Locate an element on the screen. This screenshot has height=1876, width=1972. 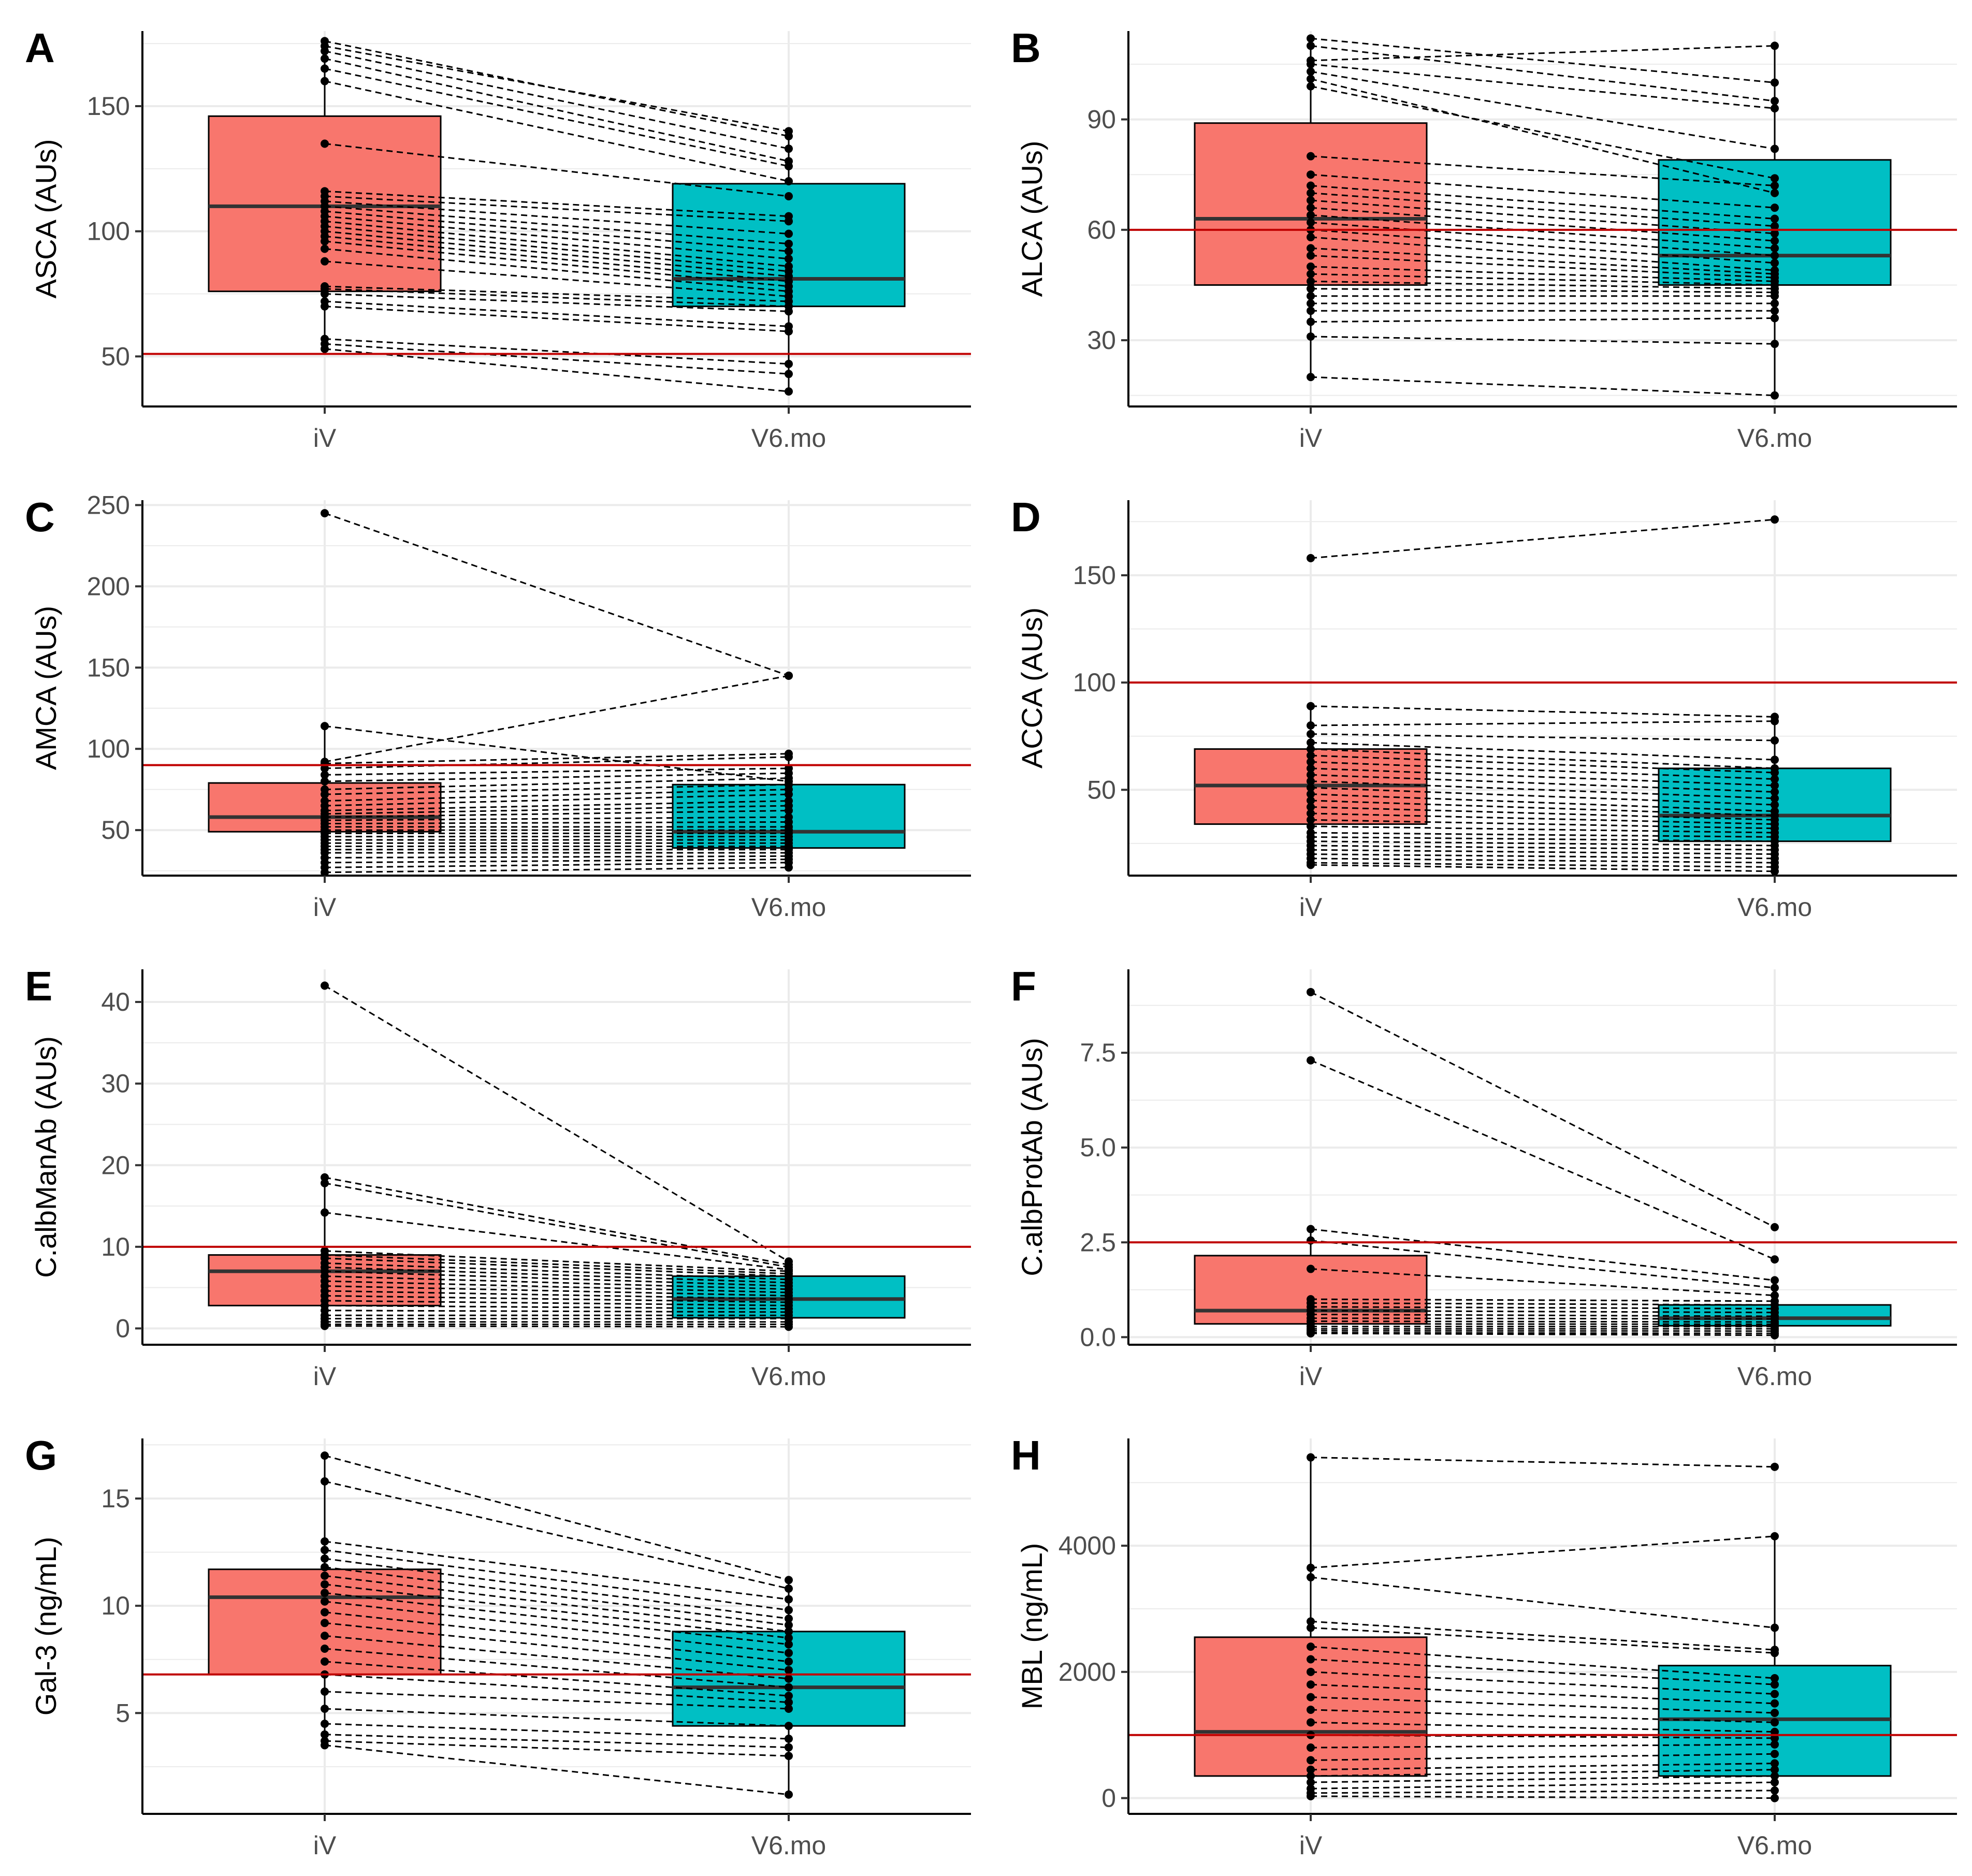
panel-d: 50 100 150 iV V6.mo ACCA (AUs) D is located at coordinates (1479, 704).